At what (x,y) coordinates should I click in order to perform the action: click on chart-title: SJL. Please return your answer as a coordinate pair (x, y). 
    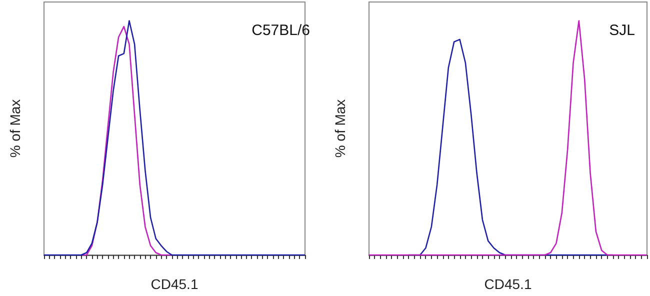
    Looking at the image, I should click on (622, 30).